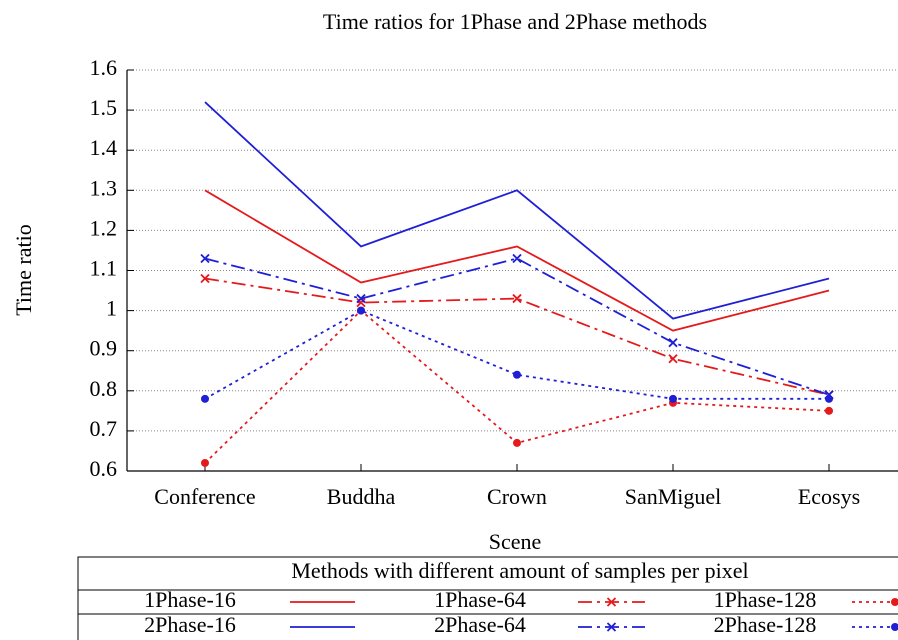 Image resolution: width=898 pixels, height=640 pixels. What do you see at coordinates (104, 67) in the screenshot?
I see `y-tick-label: 1.6` at bounding box center [104, 67].